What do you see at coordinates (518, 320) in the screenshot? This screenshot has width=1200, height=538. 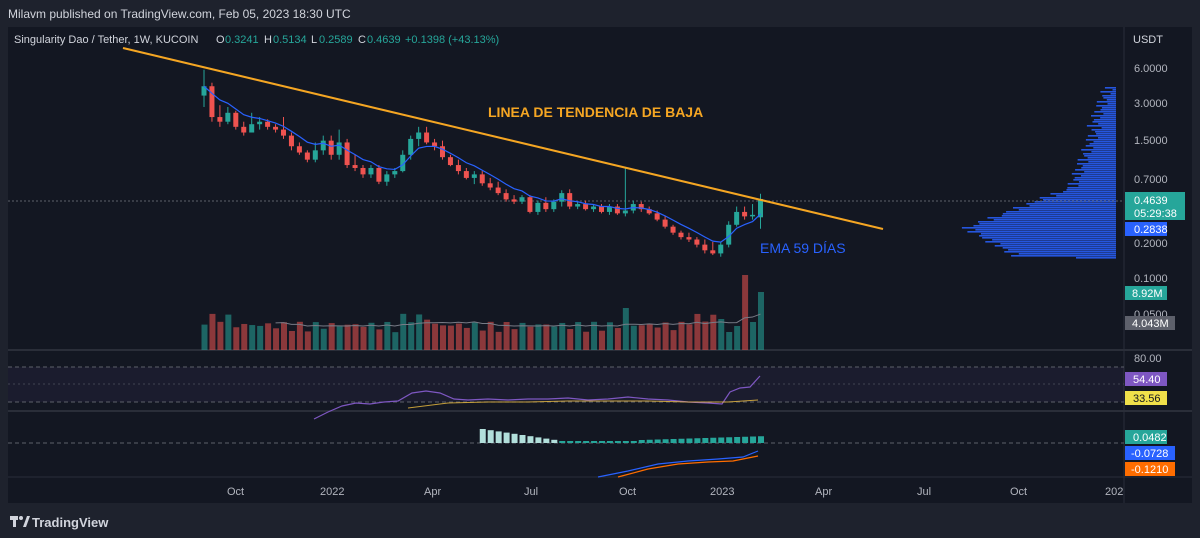 I see `volume-ma-line` at bounding box center [518, 320].